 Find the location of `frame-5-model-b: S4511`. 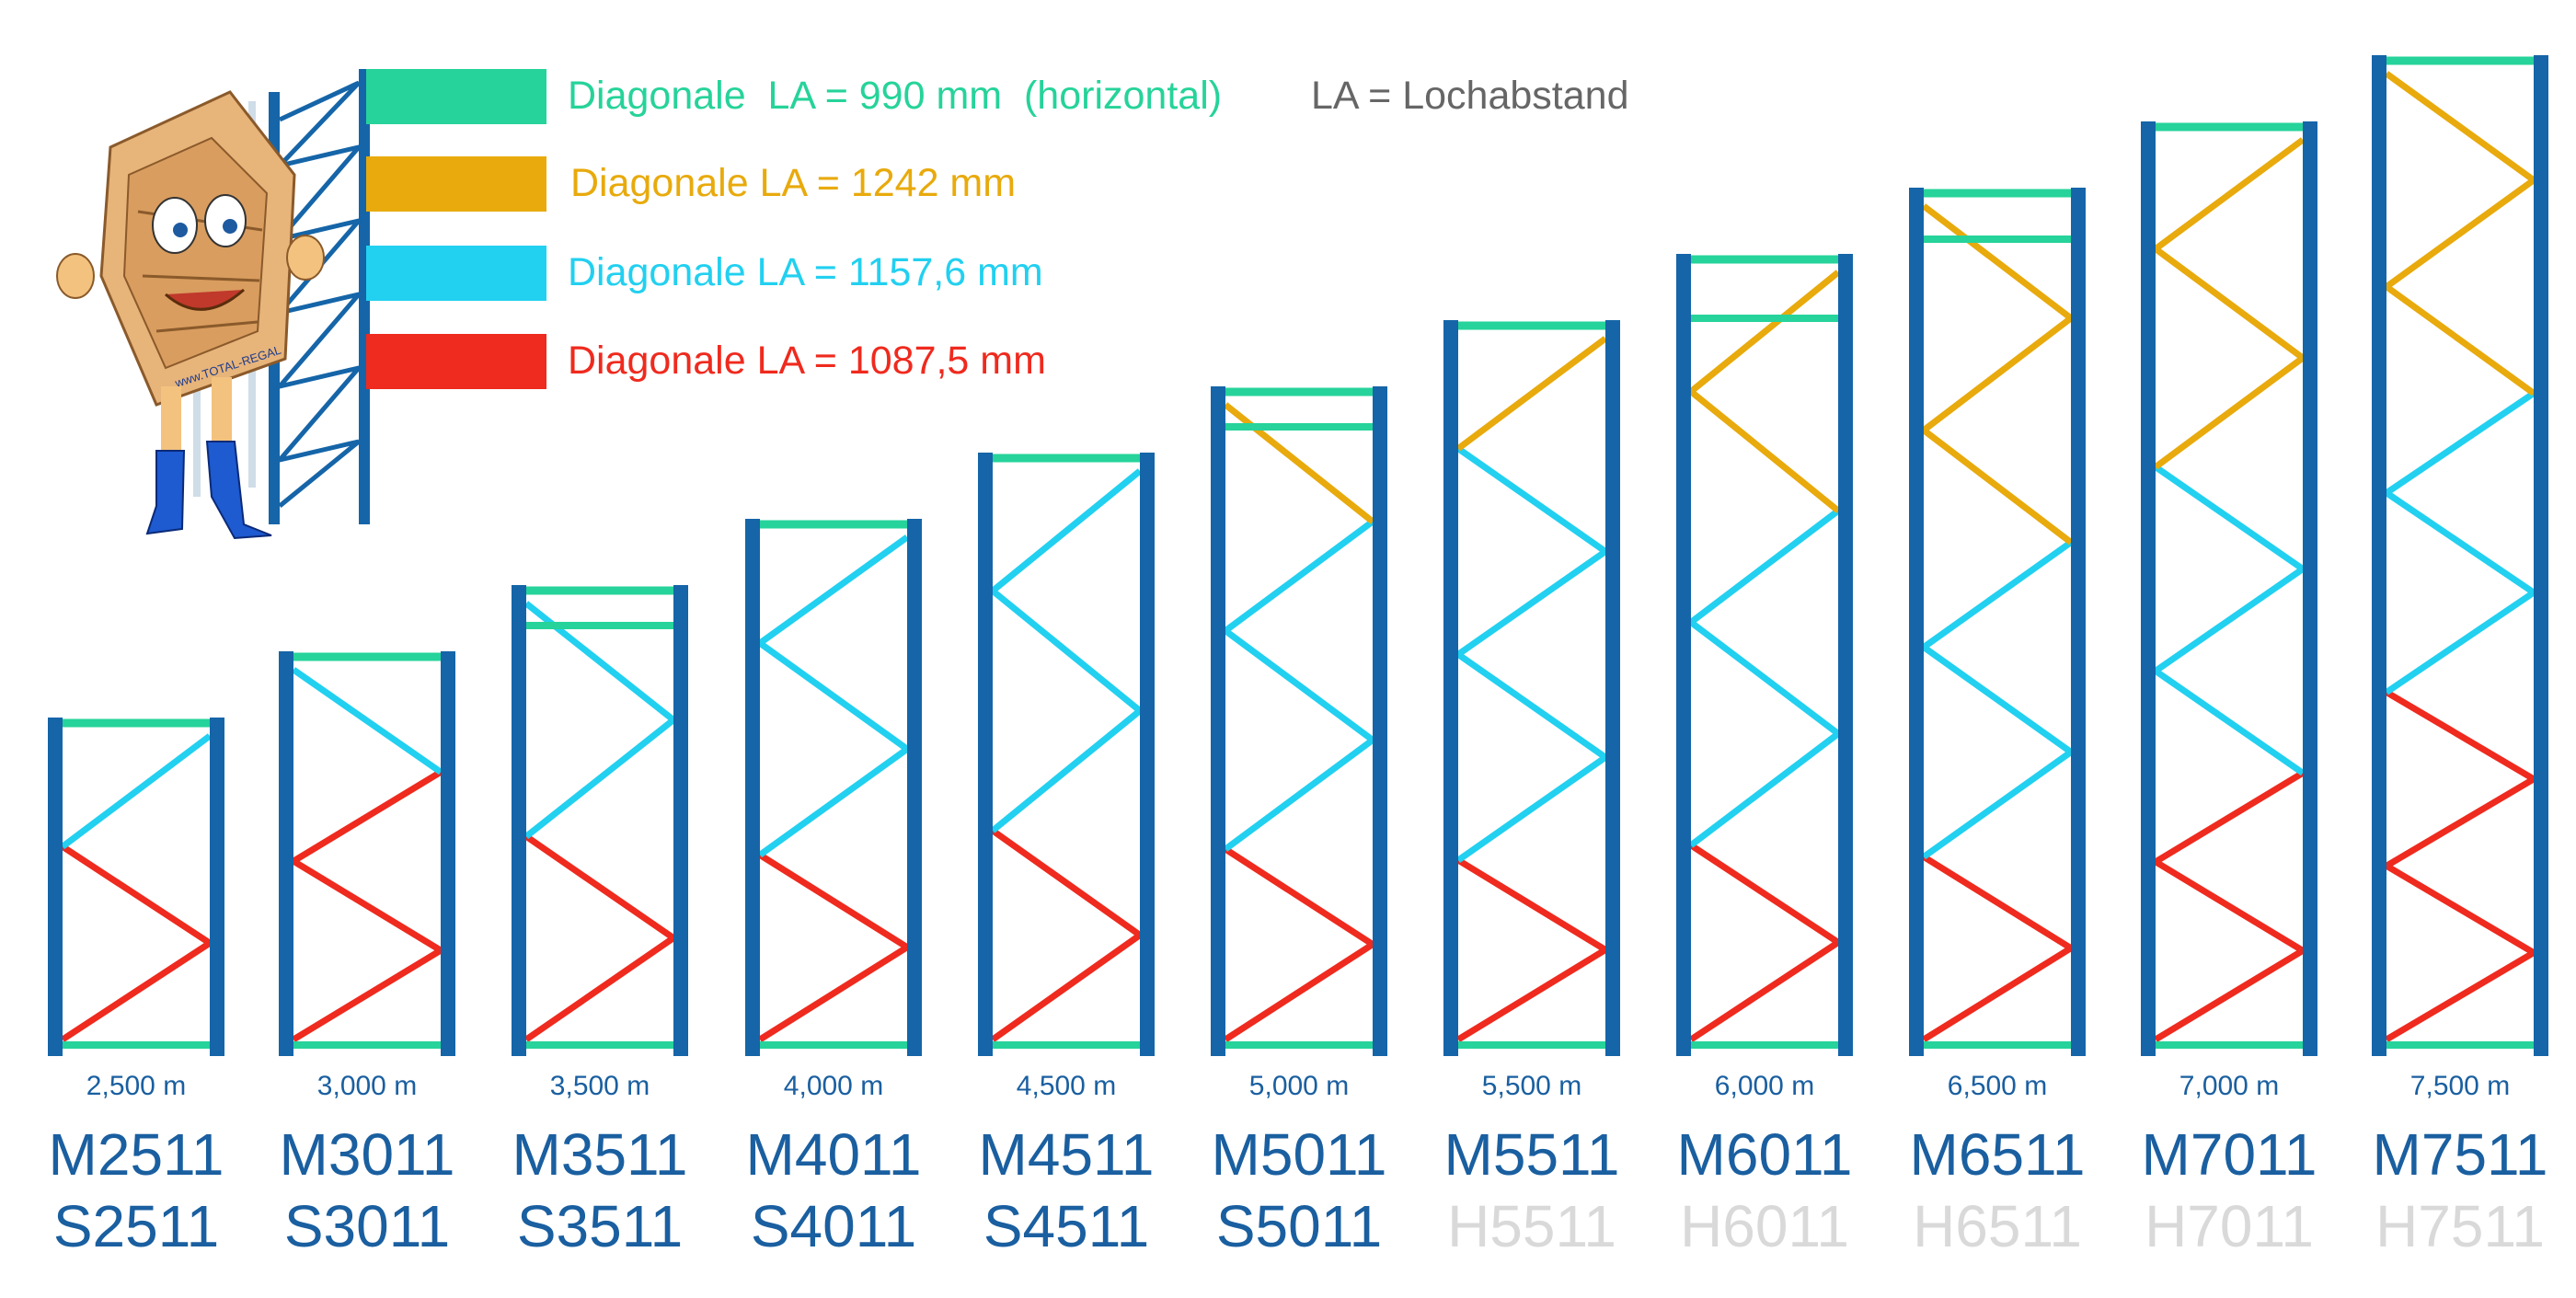

frame-5-model-b: S4511 is located at coordinates (1066, 1226).